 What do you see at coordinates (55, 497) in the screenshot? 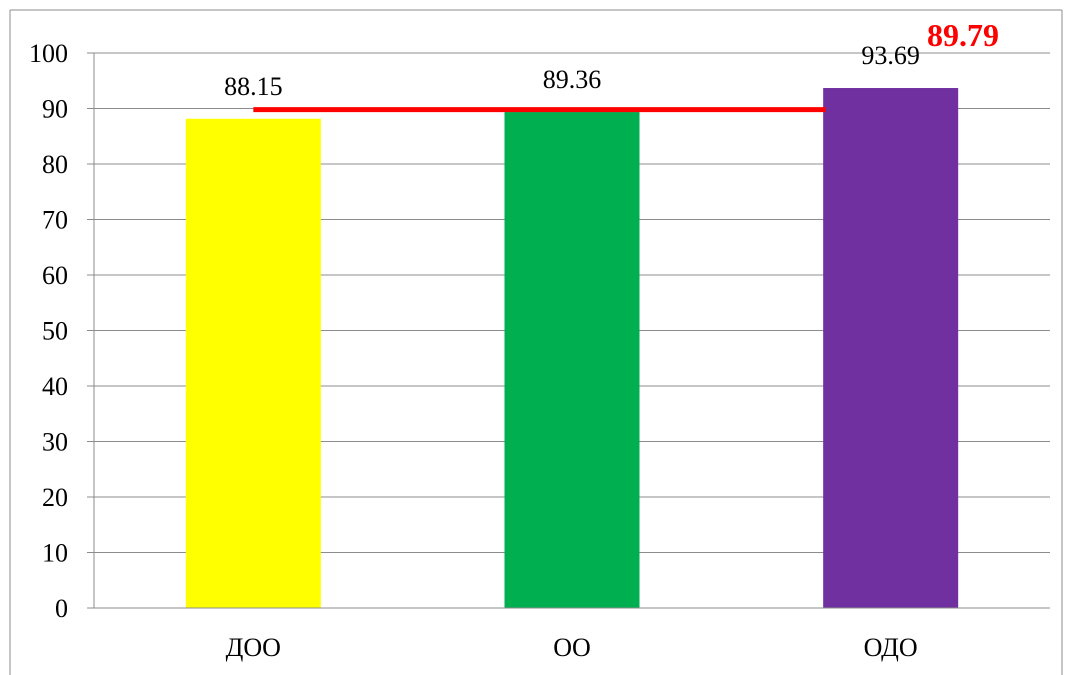
I see `y-tick-label: 20` at bounding box center [55, 497].